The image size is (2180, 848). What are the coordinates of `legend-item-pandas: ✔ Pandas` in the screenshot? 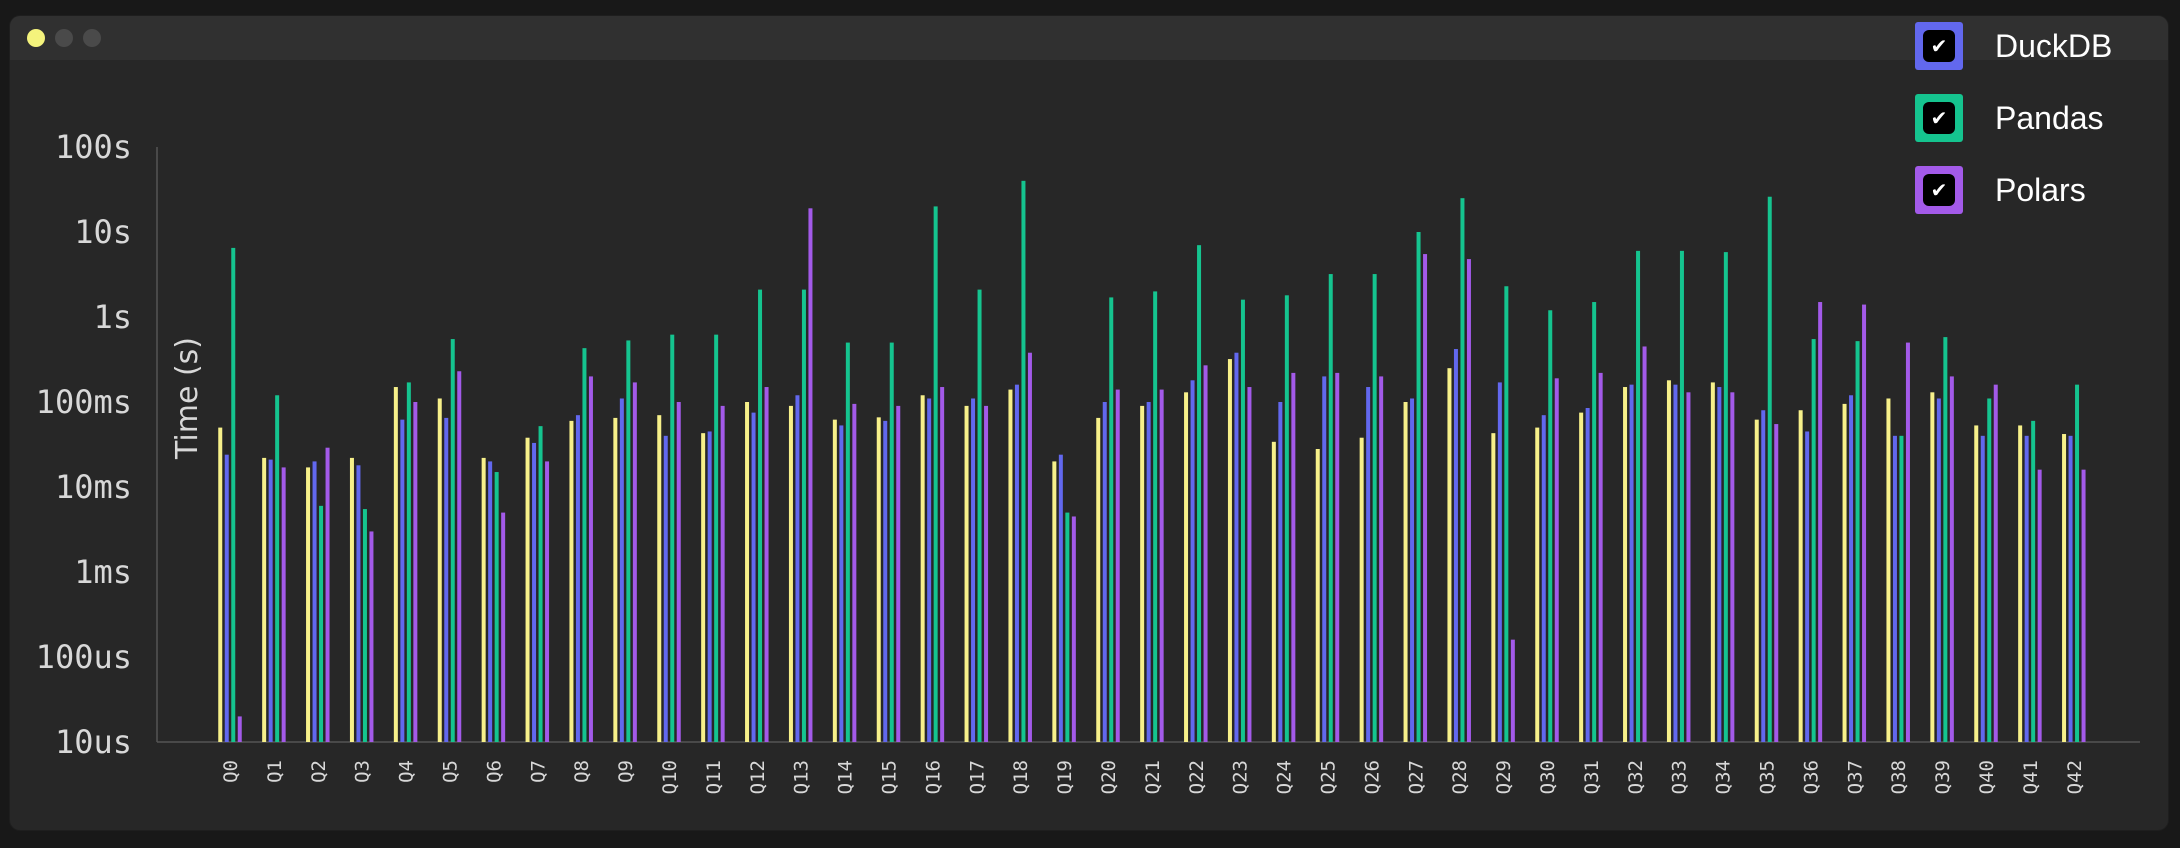 It's located at (2009, 118).